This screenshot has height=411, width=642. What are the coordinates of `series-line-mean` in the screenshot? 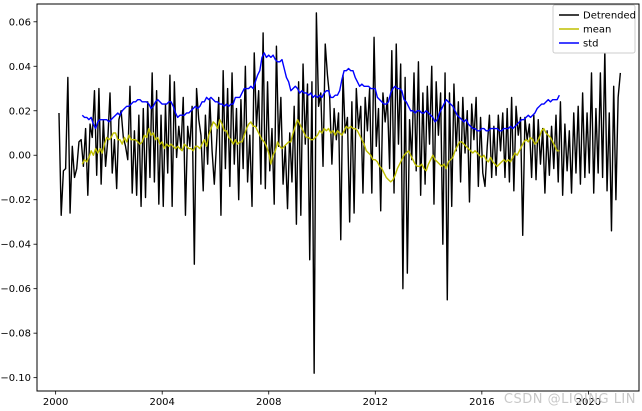 It's located at (320, 150).